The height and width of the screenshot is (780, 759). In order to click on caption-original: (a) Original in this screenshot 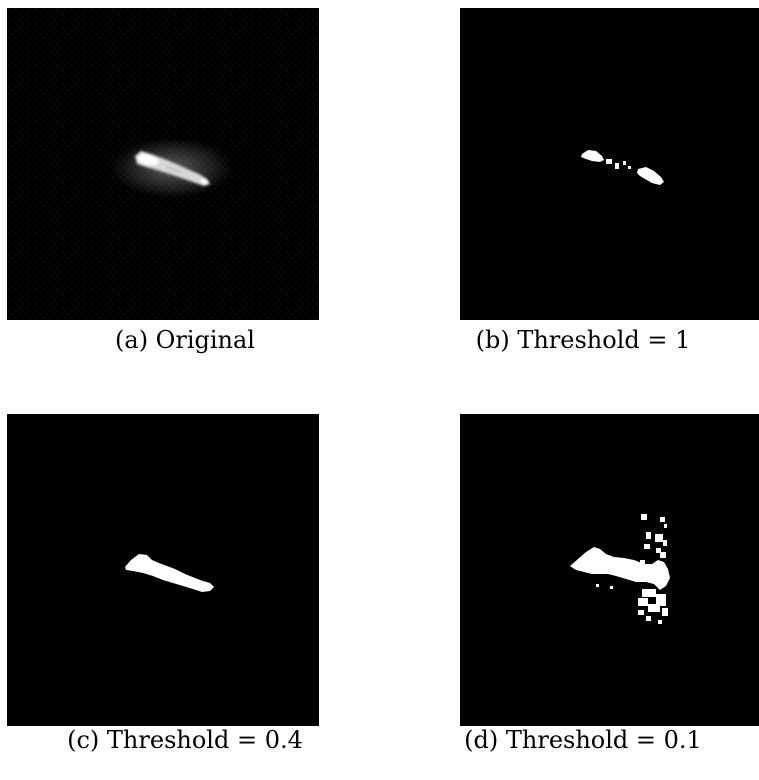, I will do `click(185, 340)`.